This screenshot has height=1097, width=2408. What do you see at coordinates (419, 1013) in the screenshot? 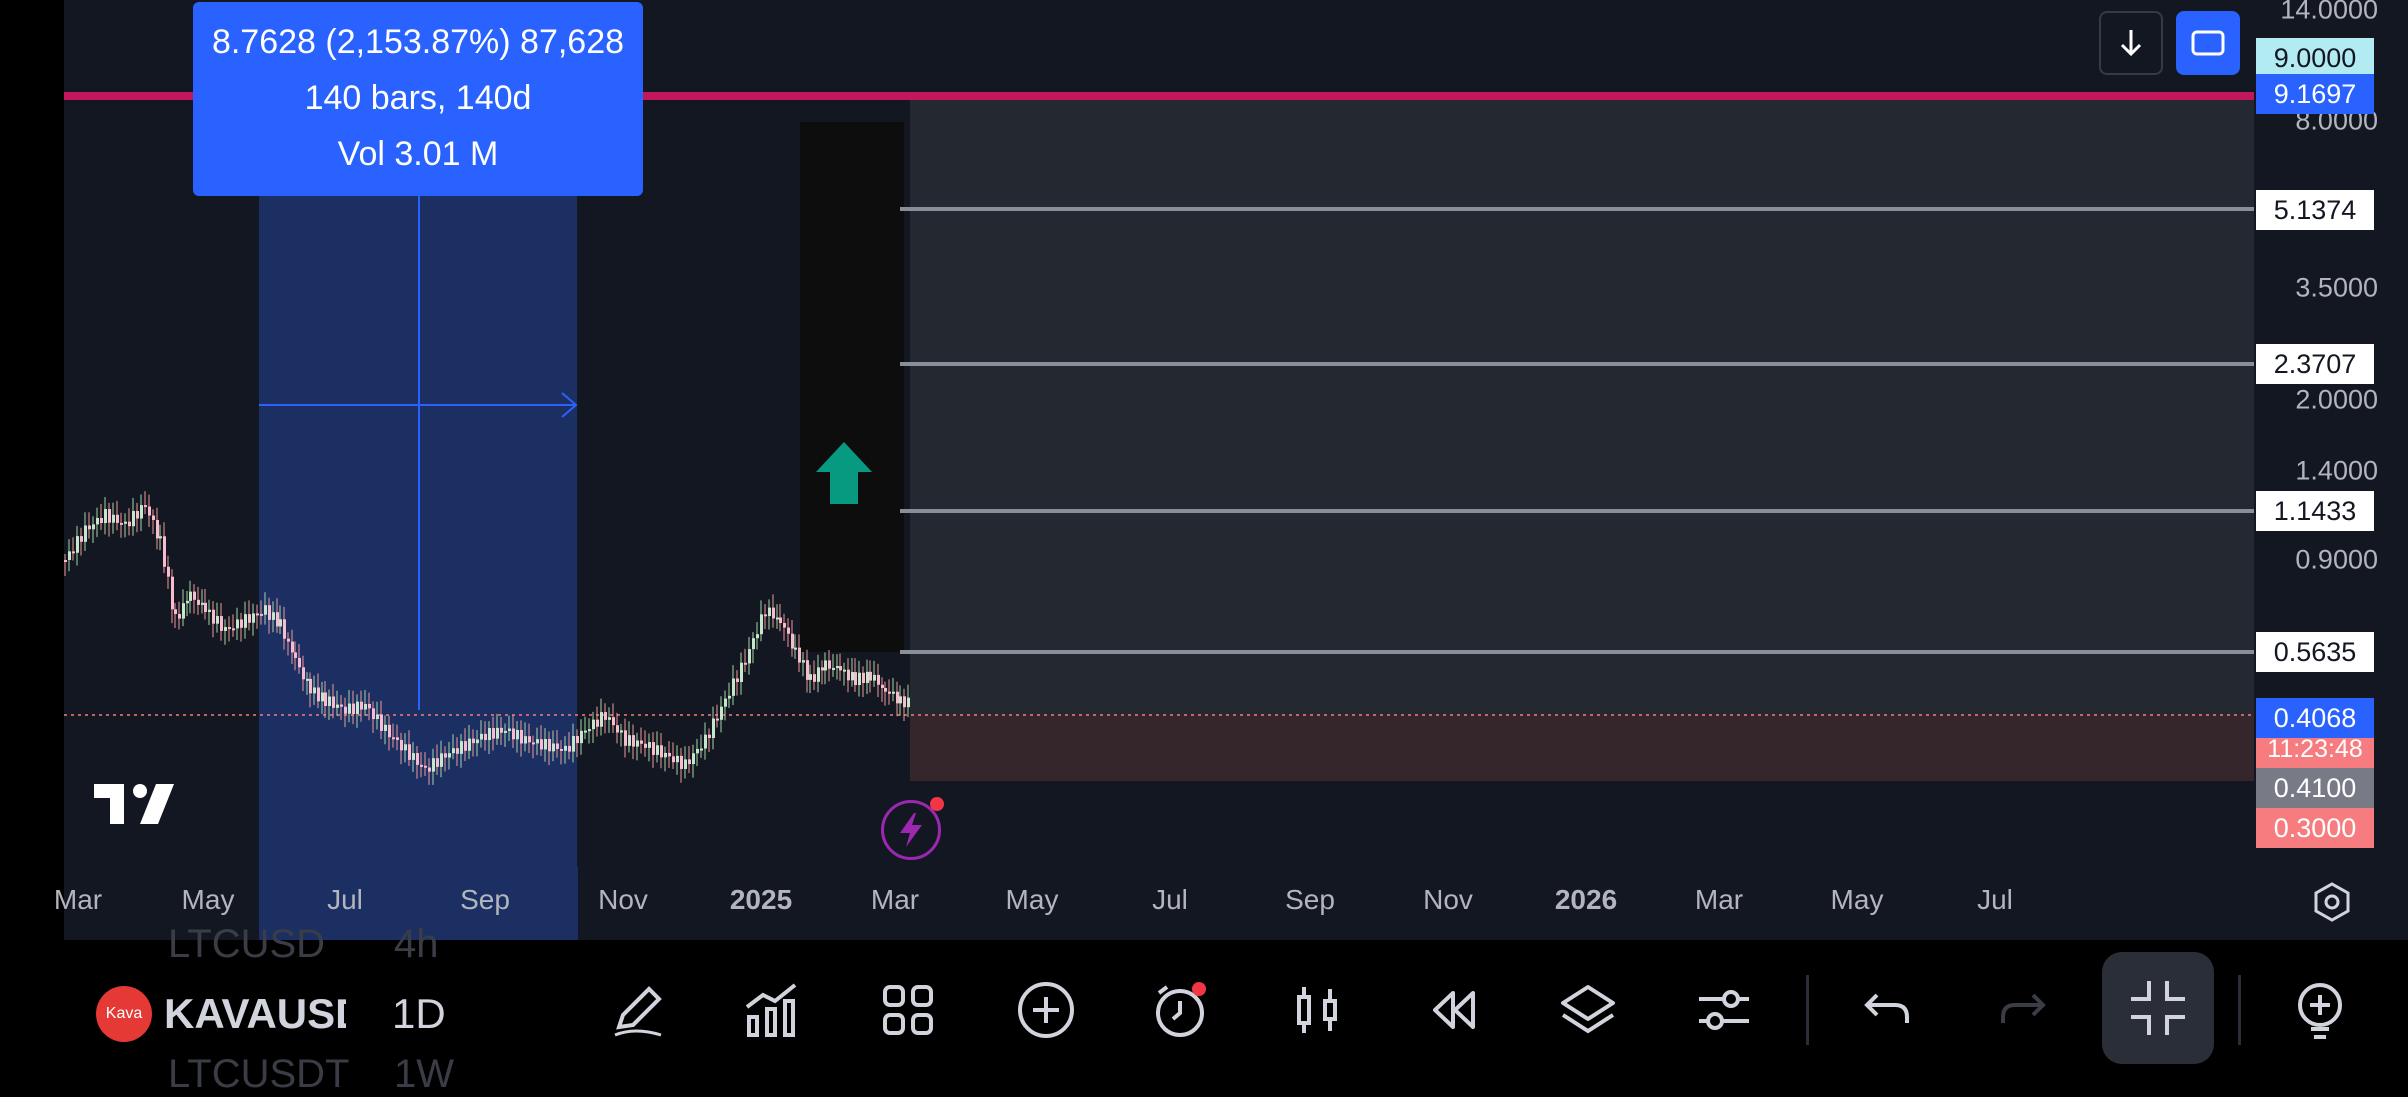
I see `interval-selector: 1D` at bounding box center [419, 1013].